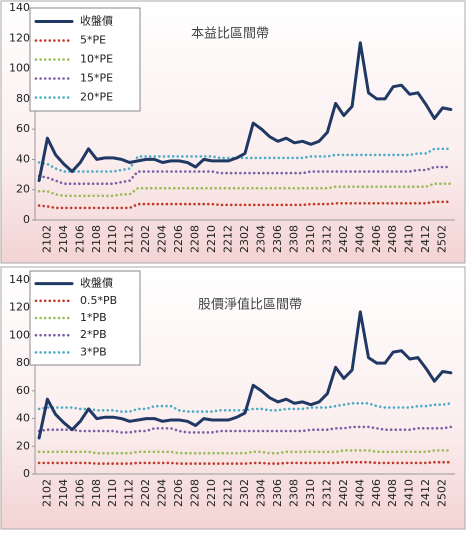 This screenshot has height=534, width=466. Describe the element at coordinates (230, 34) in the screenshot. I see `chart-title: 本益比區間帶` at that location.